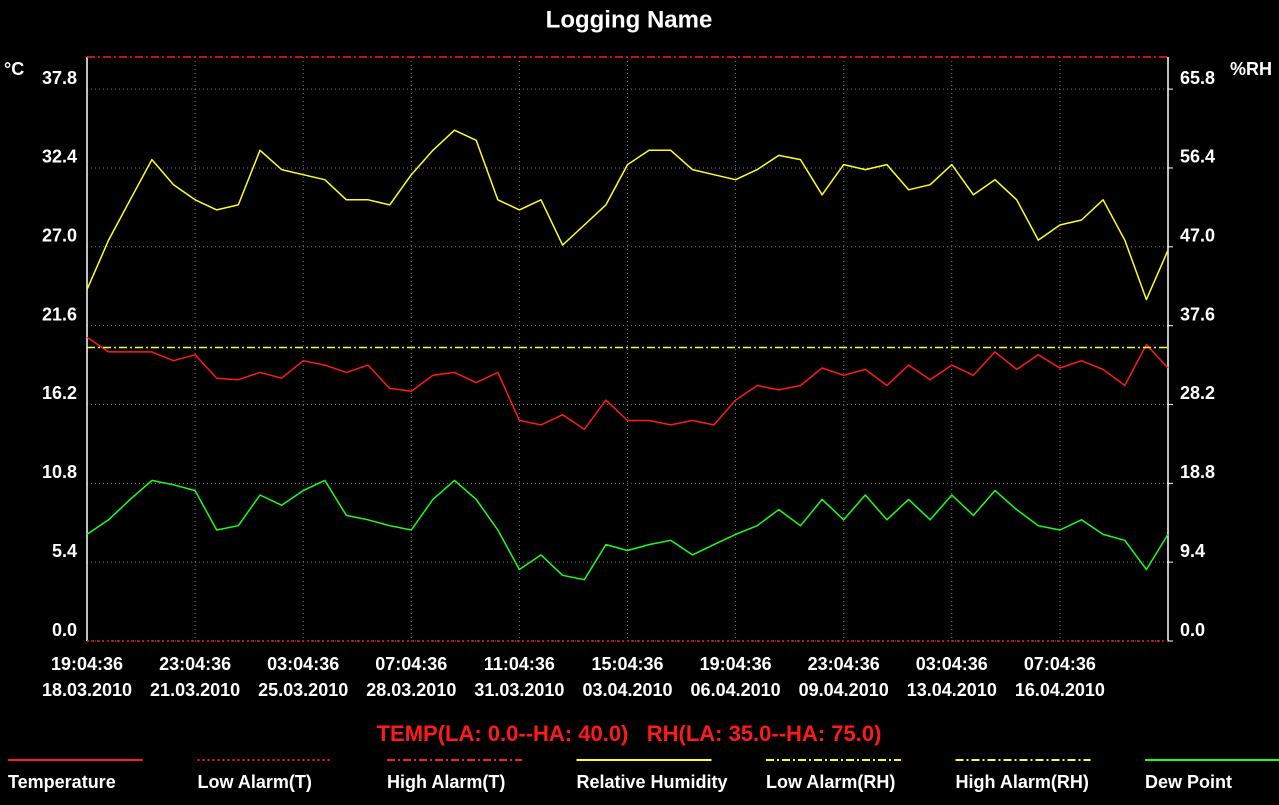  What do you see at coordinates (1251, 69) in the screenshot?
I see `y2-axis-label: %RH` at bounding box center [1251, 69].